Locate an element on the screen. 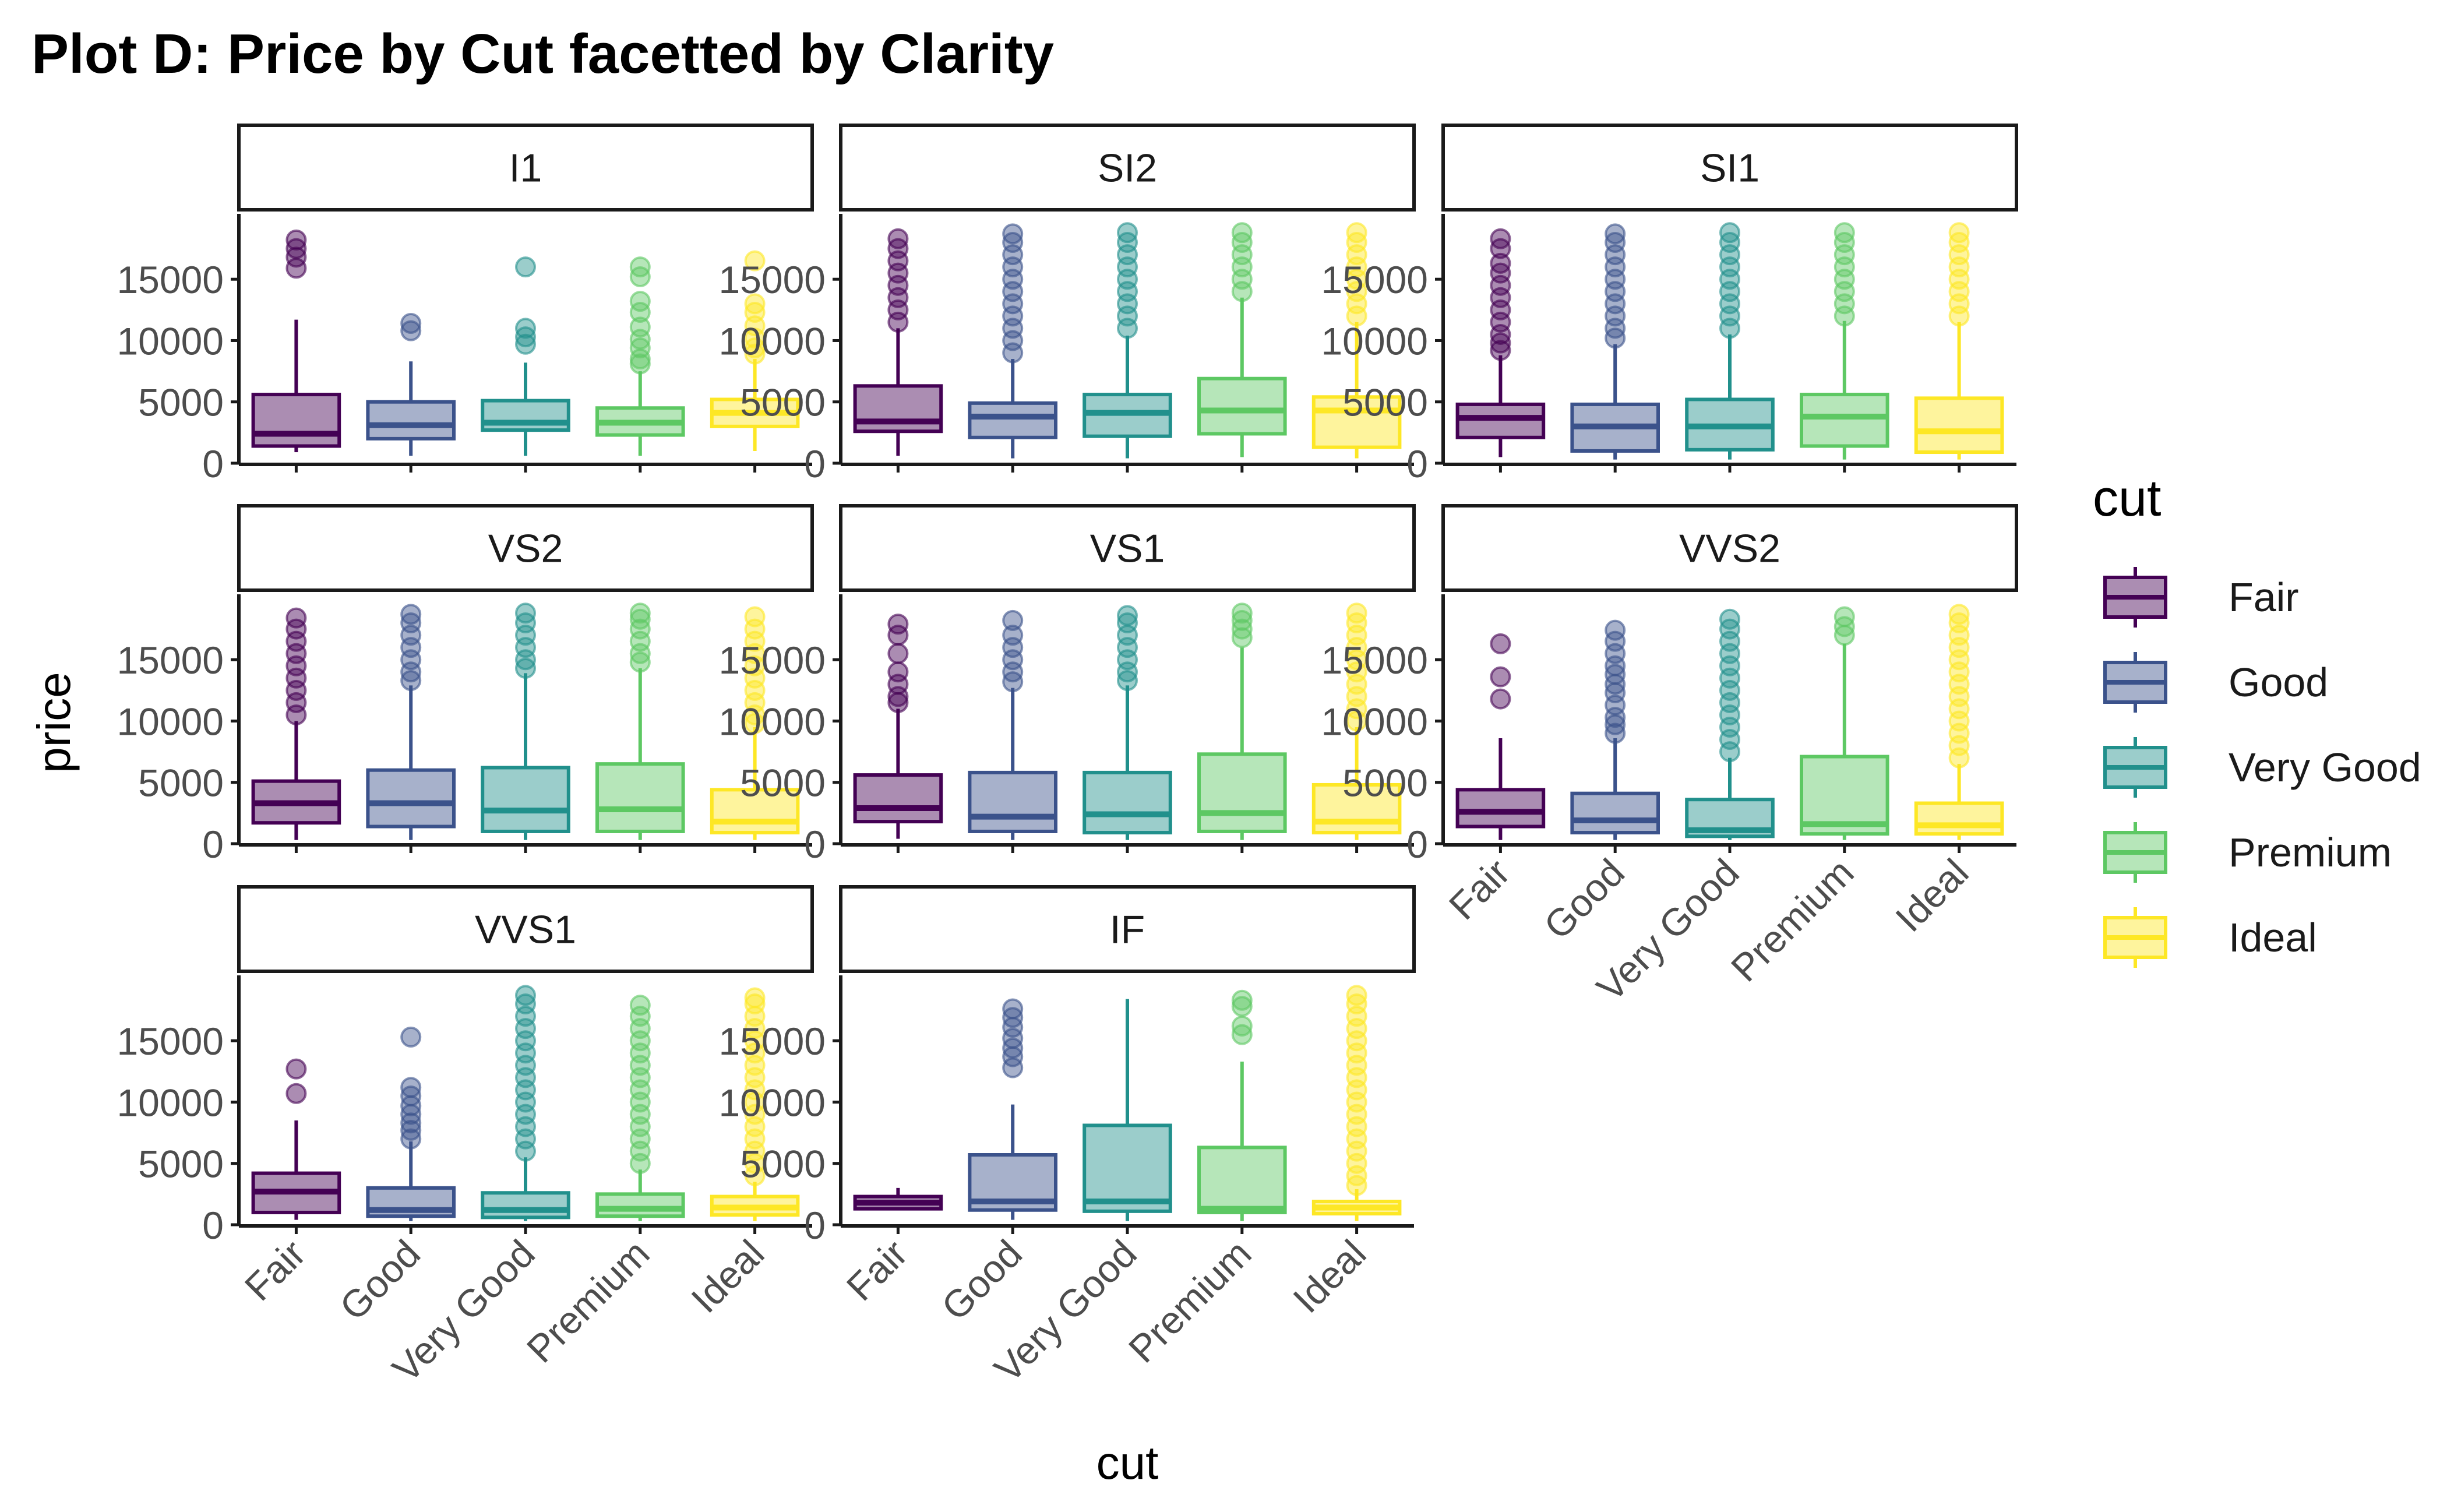  legend-item-premium: Premium is located at coordinates (2247, 852).